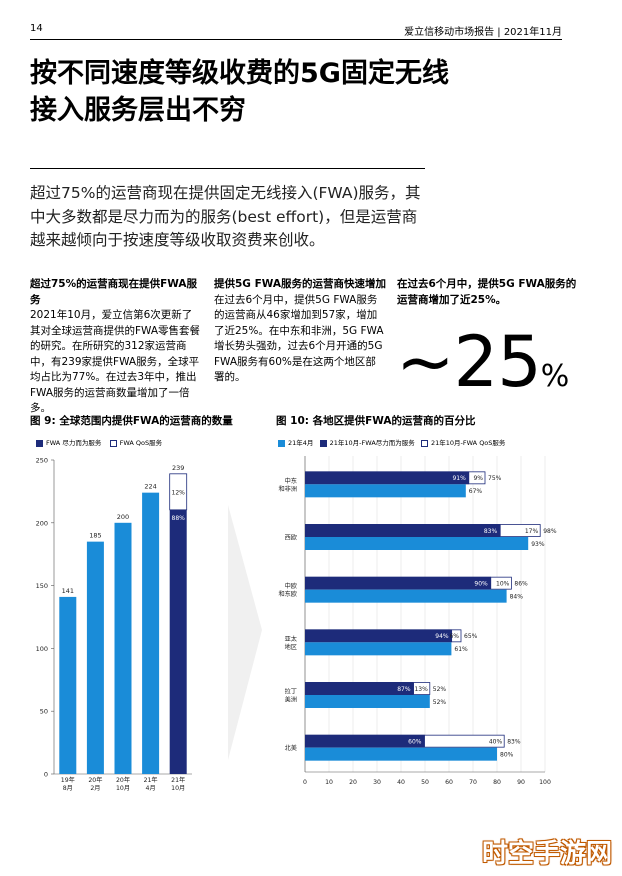 This screenshot has height=876, width=622. What do you see at coordinates (300, 284) in the screenshot?
I see `column-2-heading: 提供5G FWA服务的运营商快速增加` at bounding box center [300, 284].